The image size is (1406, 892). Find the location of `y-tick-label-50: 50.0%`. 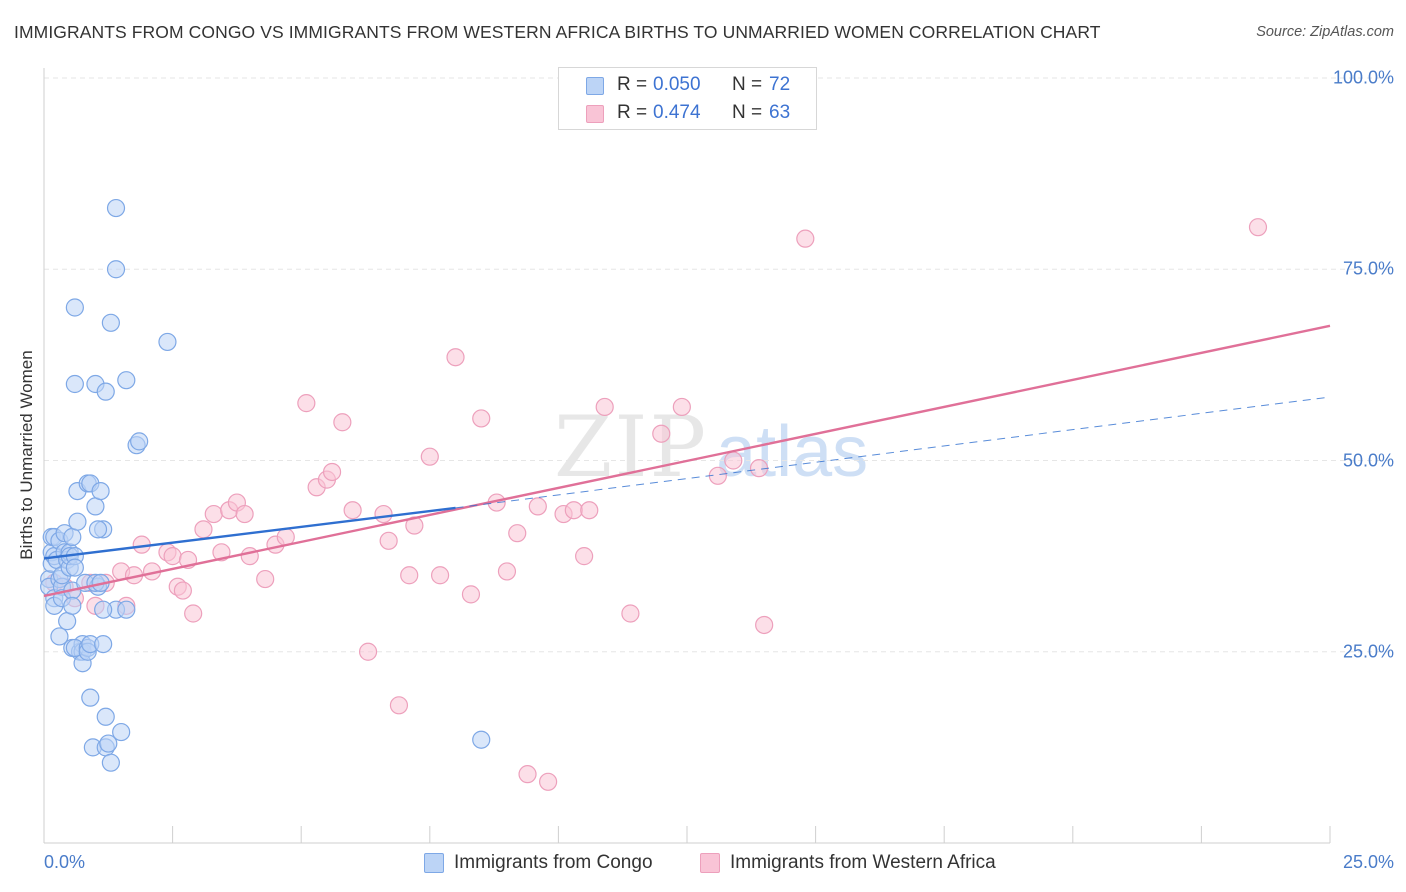

y-tick-label-50: 50.0% is located at coordinates (1368, 460).